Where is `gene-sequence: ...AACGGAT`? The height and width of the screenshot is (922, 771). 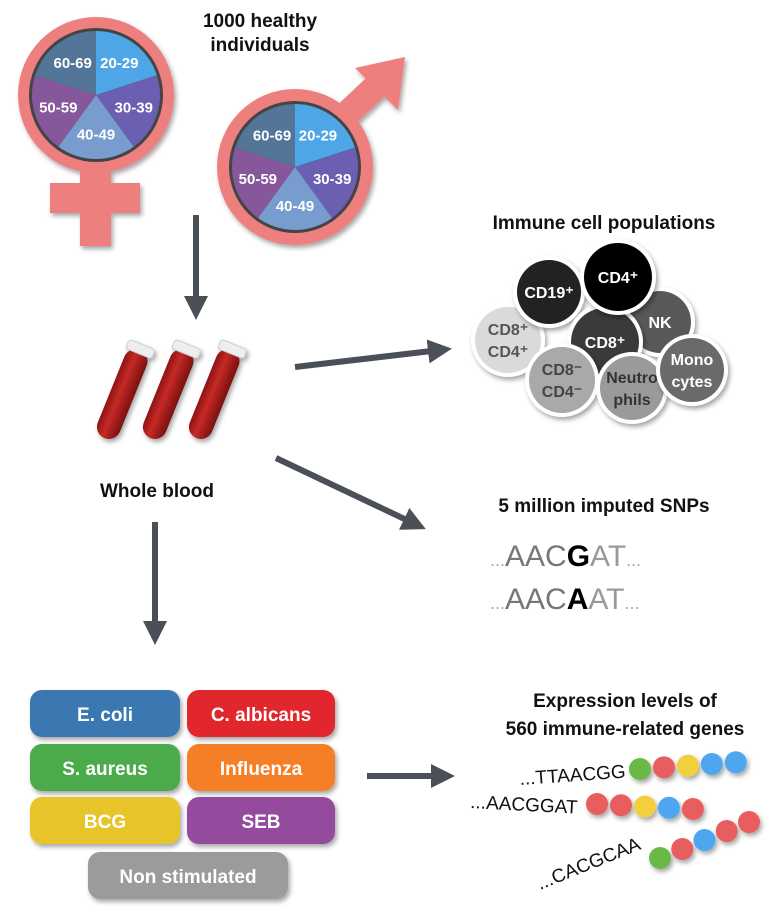 gene-sequence: ...AACGGAT is located at coordinates (524, 805).